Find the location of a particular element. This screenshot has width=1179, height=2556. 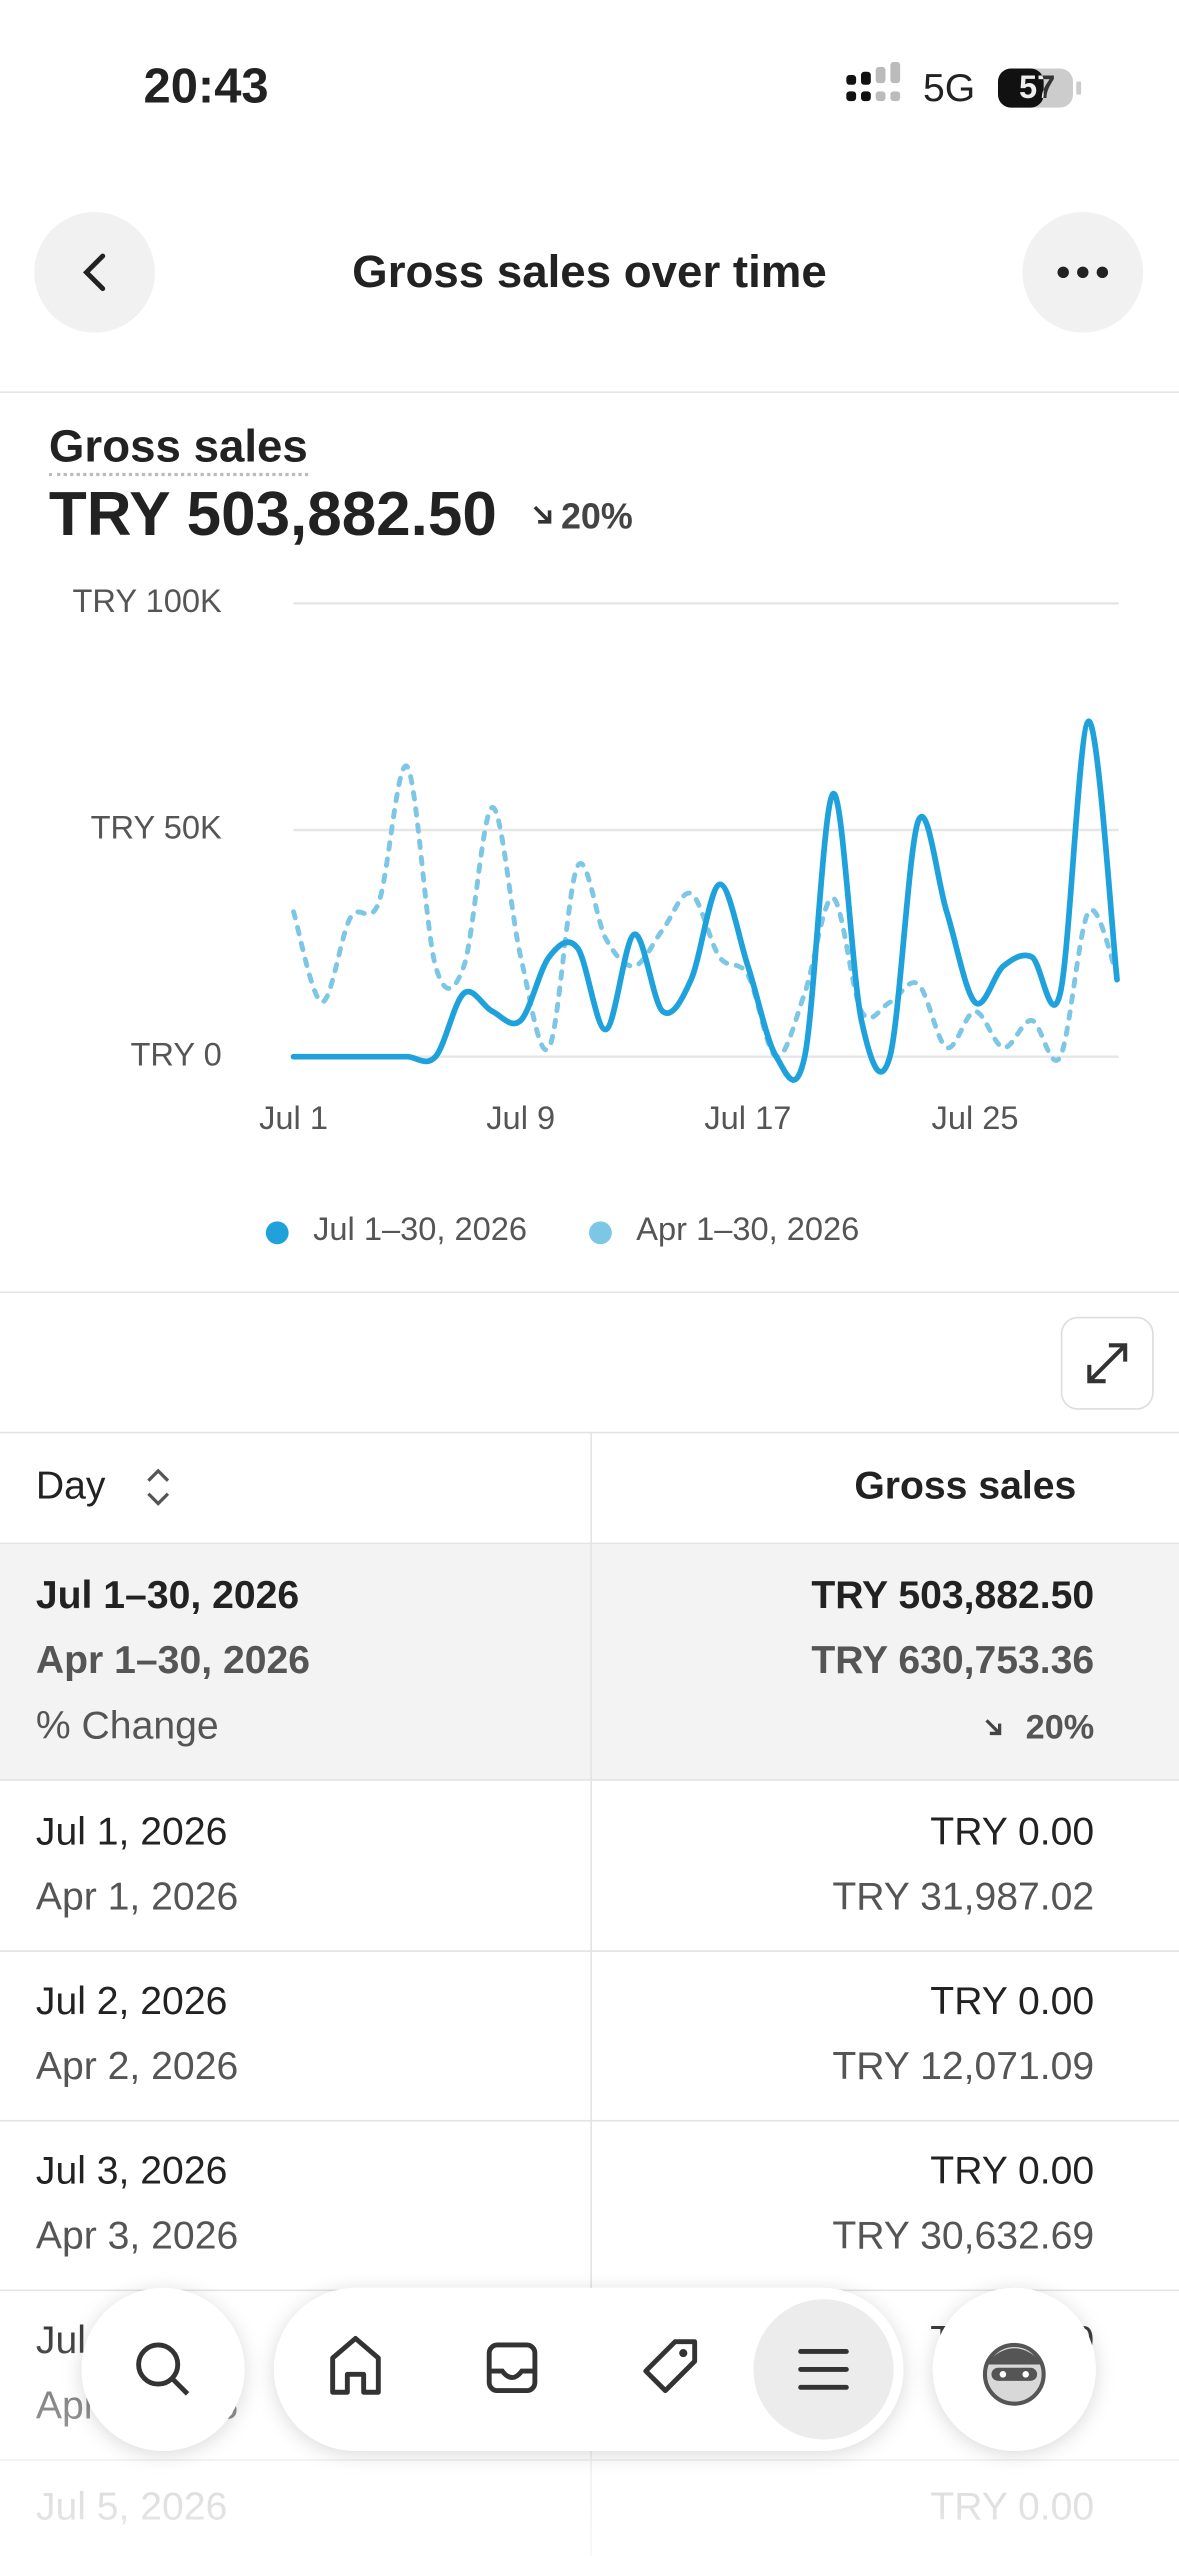

summary-value: TRY 503,882.50 is located at coordinates (953, 1595).